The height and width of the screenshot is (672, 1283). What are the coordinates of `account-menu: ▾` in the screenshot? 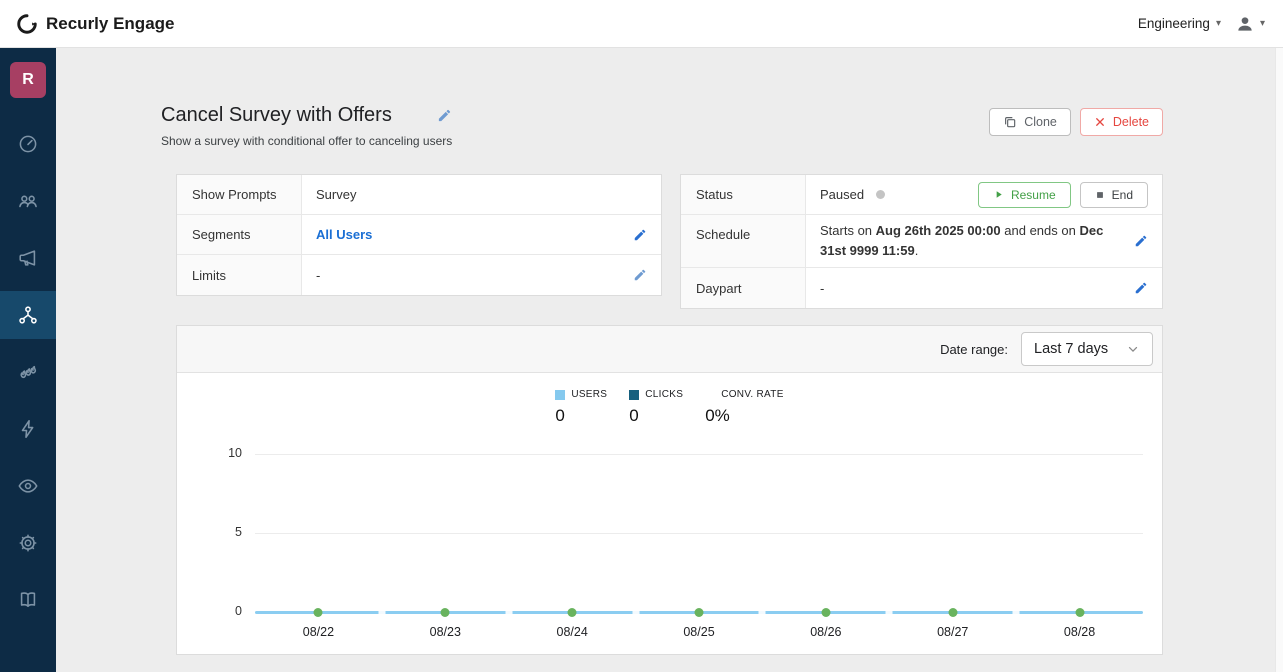 It's located at (1250, 24).